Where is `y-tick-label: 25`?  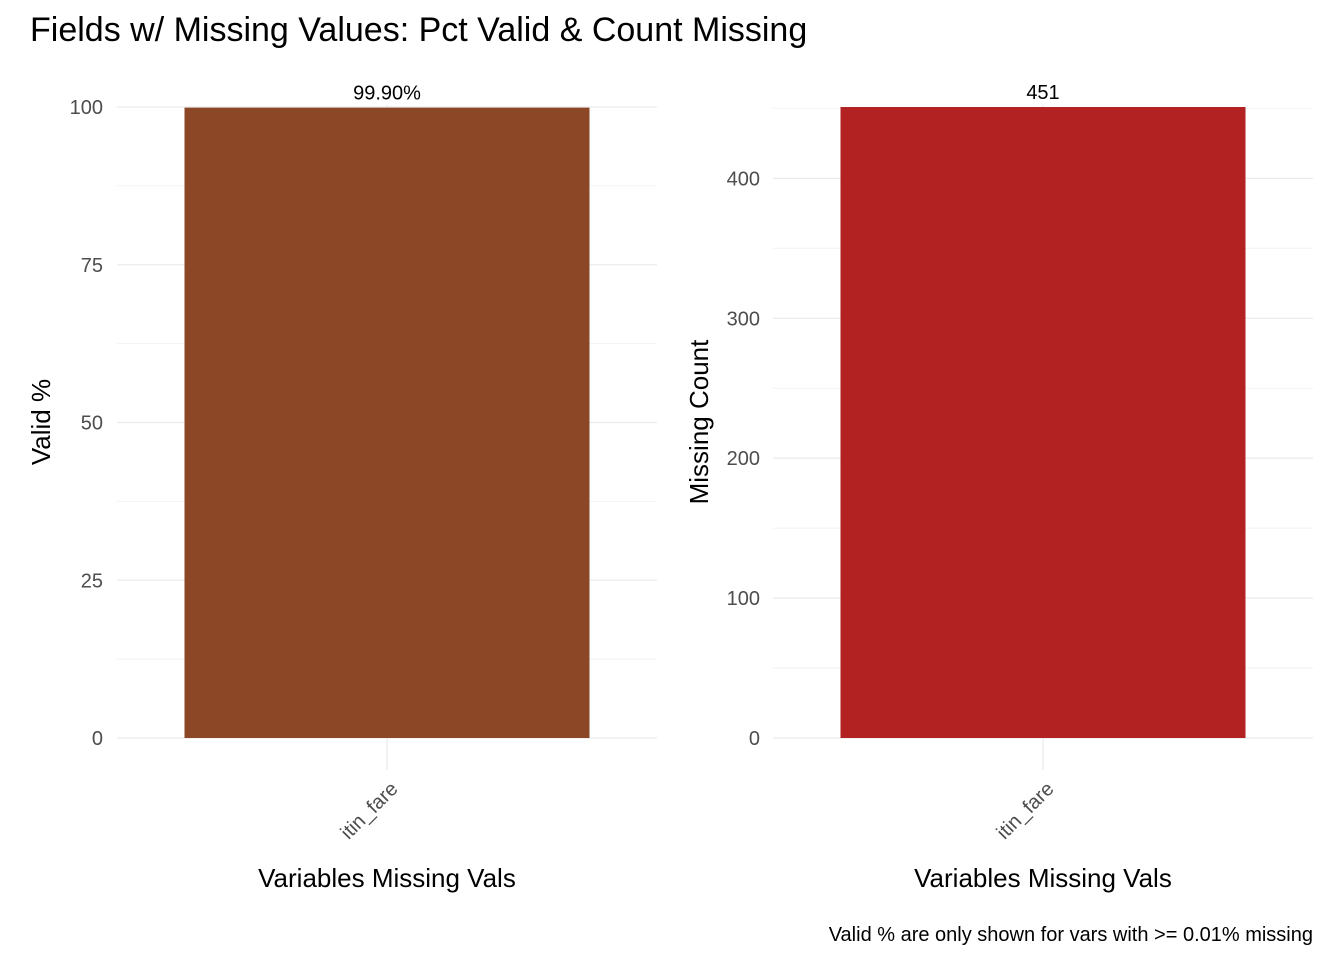 y-tick-label: 25 is located at coordinates (92, 581).